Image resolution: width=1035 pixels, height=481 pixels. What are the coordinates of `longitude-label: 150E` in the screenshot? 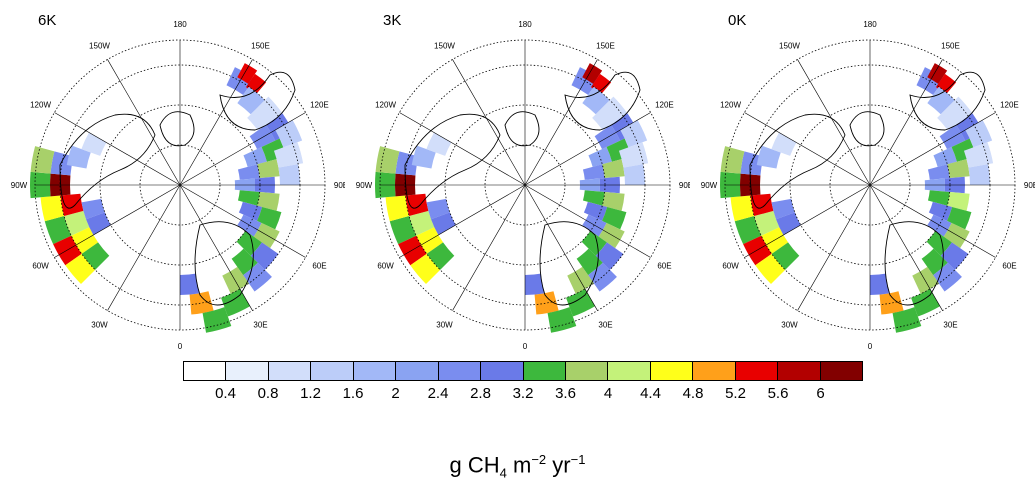 It's located at (950, 46).